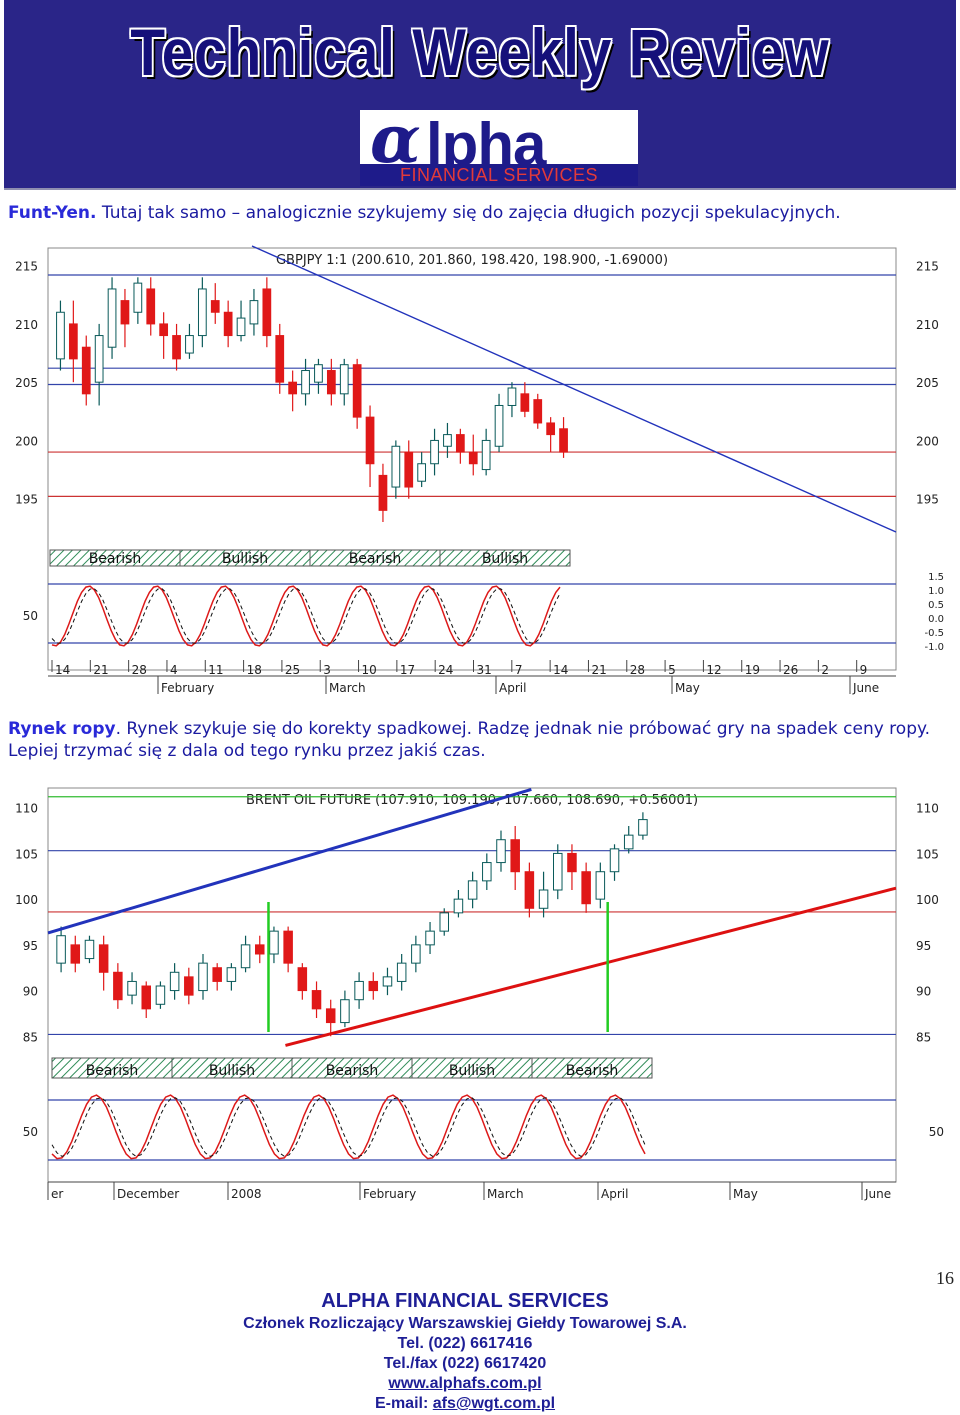  What do you see at coordinates (752, 670) in the screenshot?
I see `x-day-label: 19` at bounding box center [752, 670].